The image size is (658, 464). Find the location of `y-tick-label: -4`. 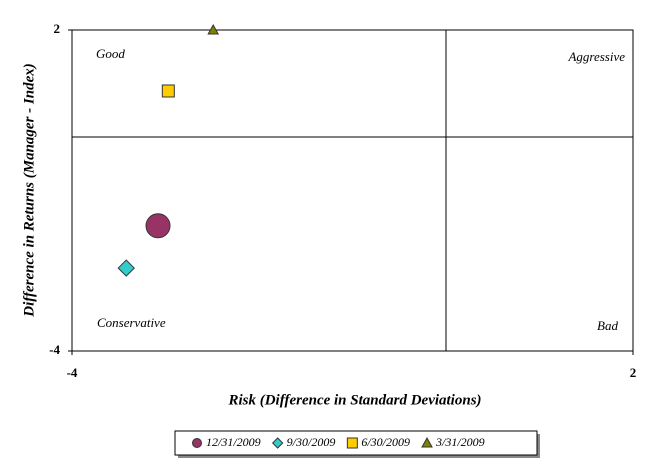

y-tick-label: -4 is located at coordinates (54, 349).